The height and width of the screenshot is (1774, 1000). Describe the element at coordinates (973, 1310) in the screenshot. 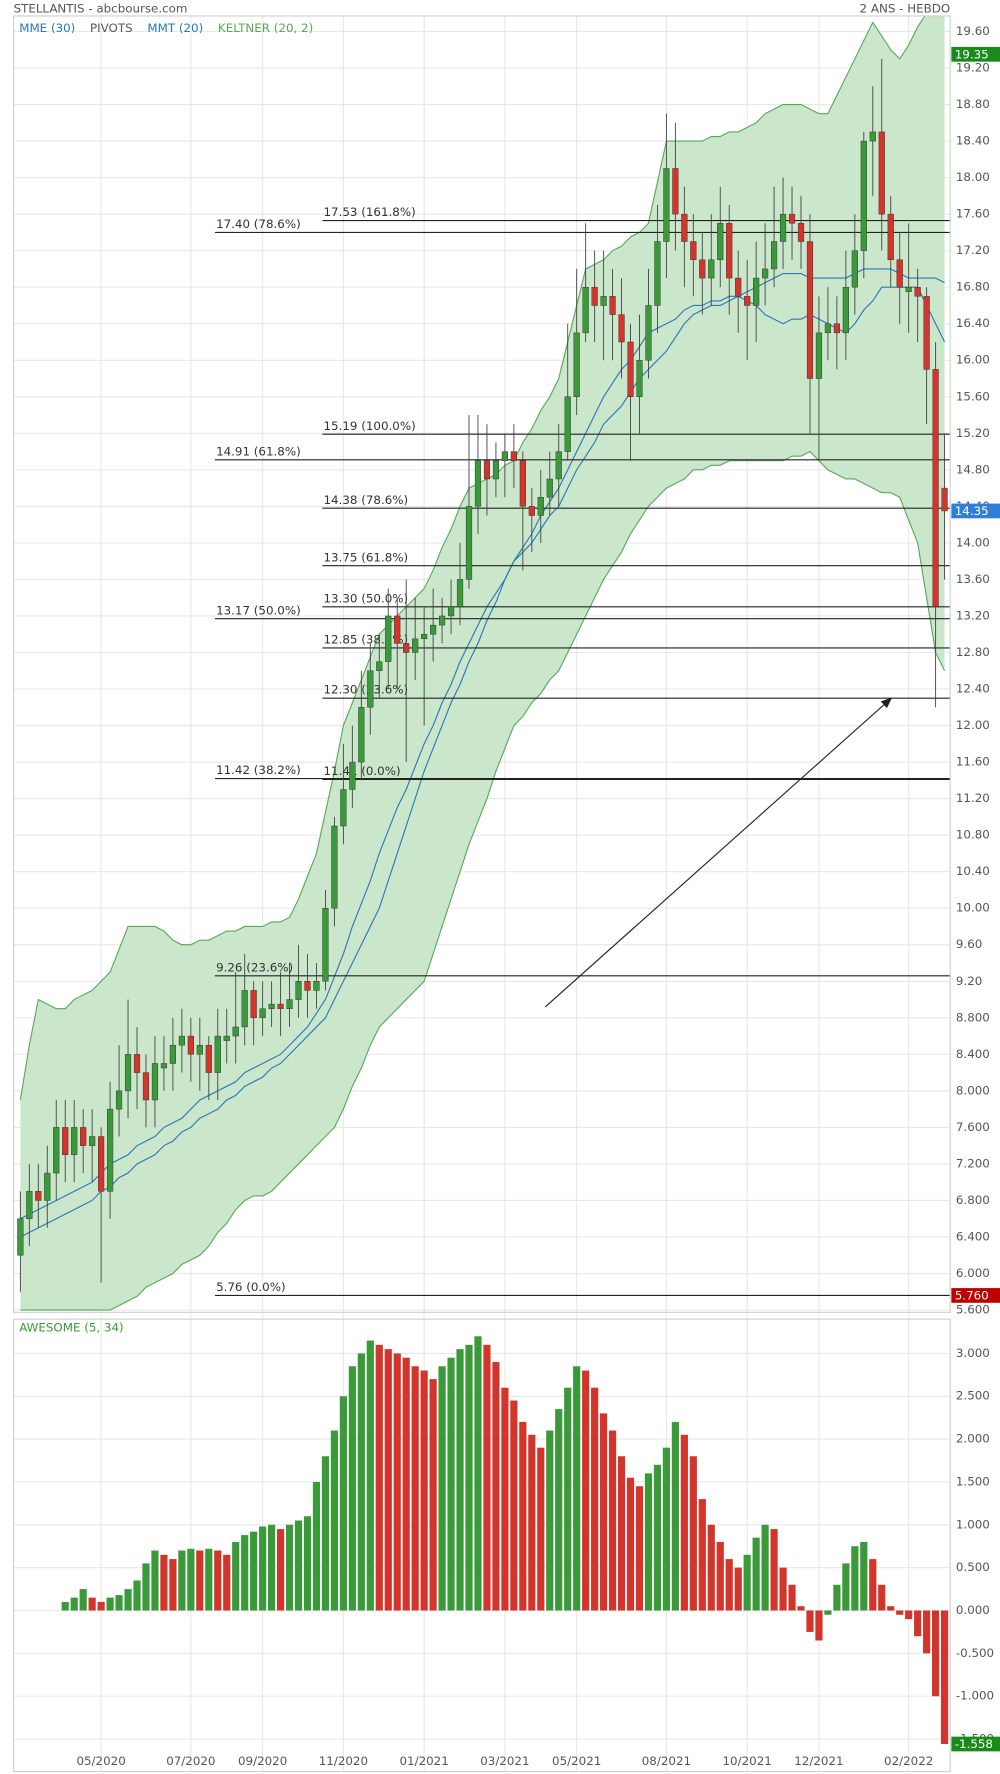

I see `y-tick-label: 5.600` at that location.